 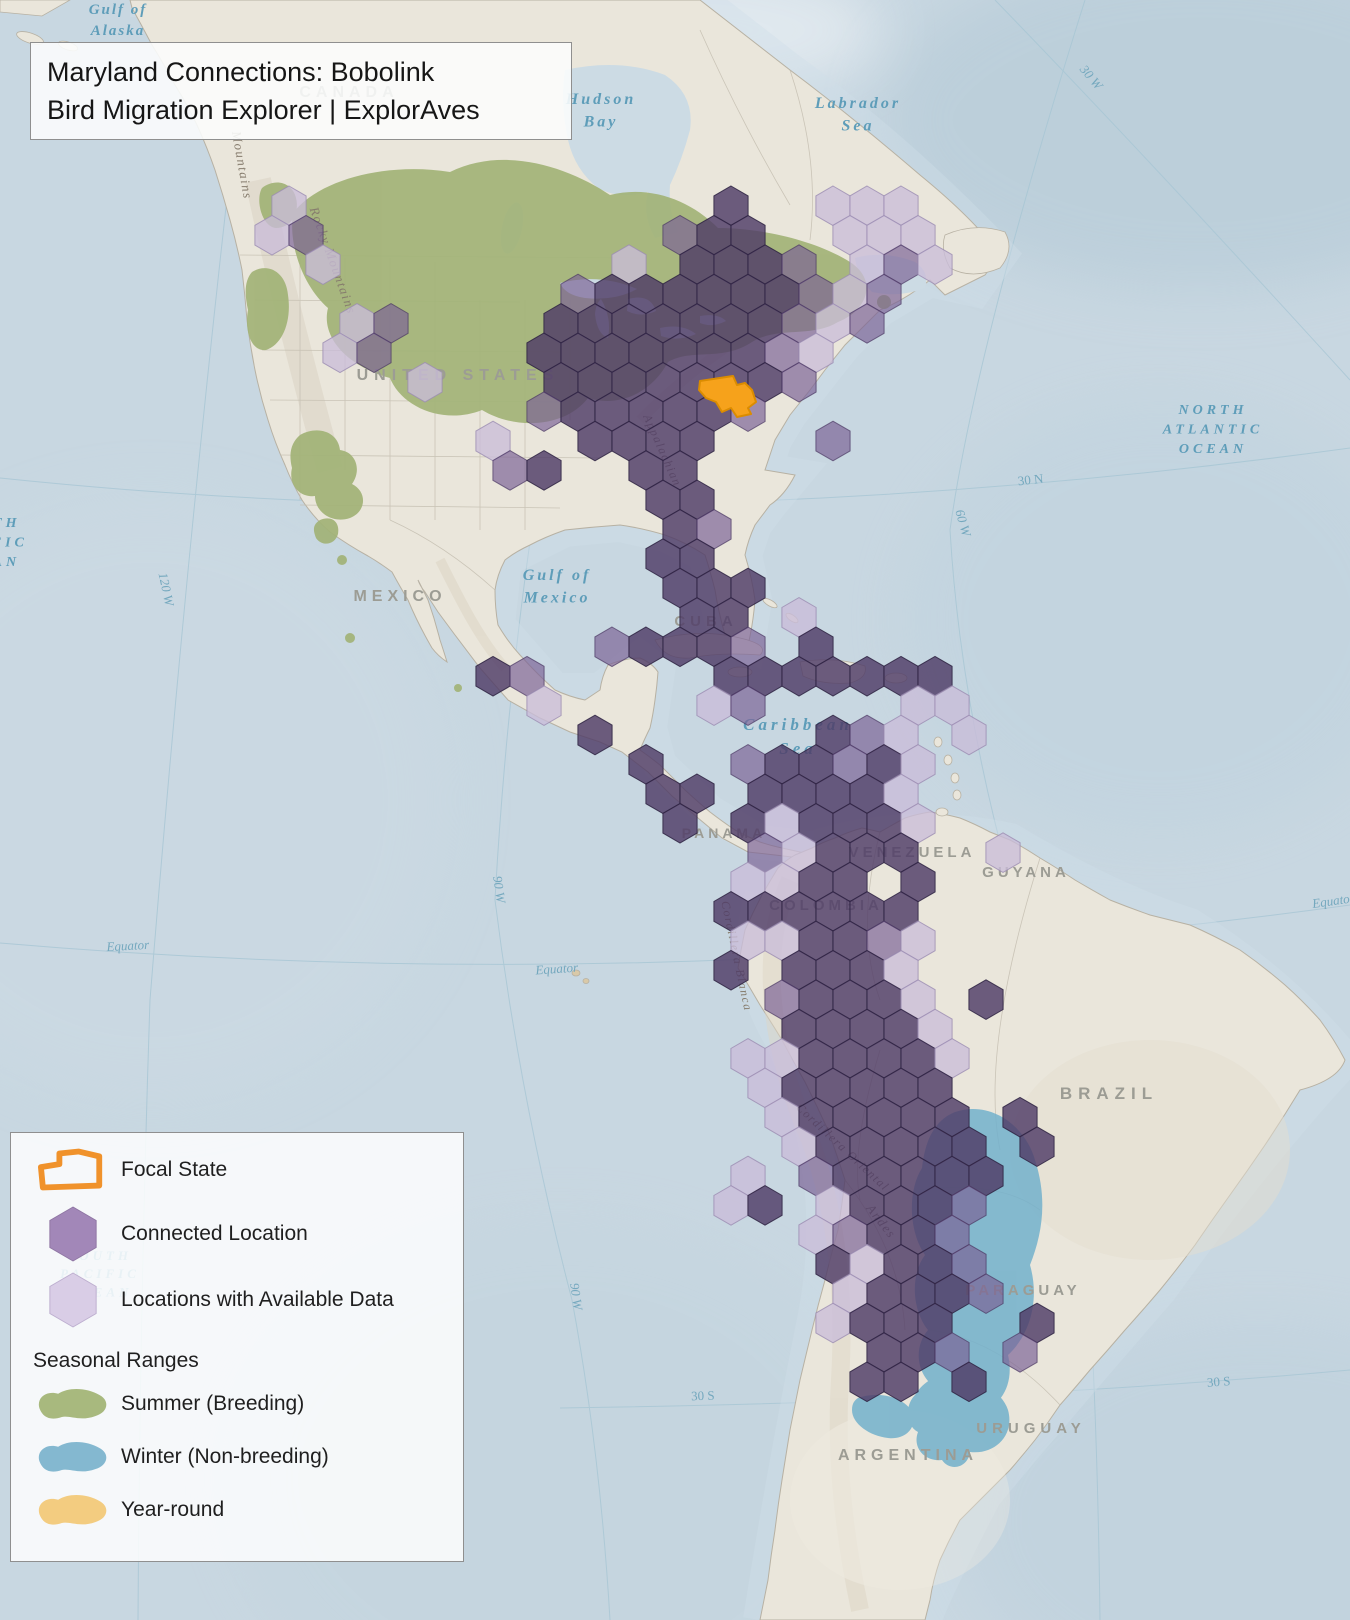 What do you see at coordinates (458, 375) in the screenshot?
I see `country-label-united-states: UNITED STATES` at bounding box center [458, 375].